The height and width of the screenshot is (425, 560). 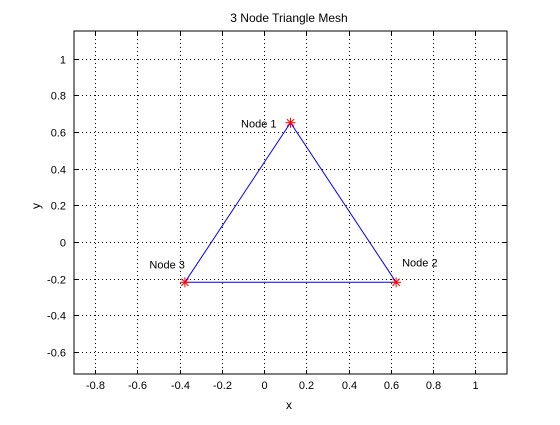 What do you see at coordinates (289, 405) in the screenshot?
I see `x-axis-label: x` at bounding box center [289, 405].